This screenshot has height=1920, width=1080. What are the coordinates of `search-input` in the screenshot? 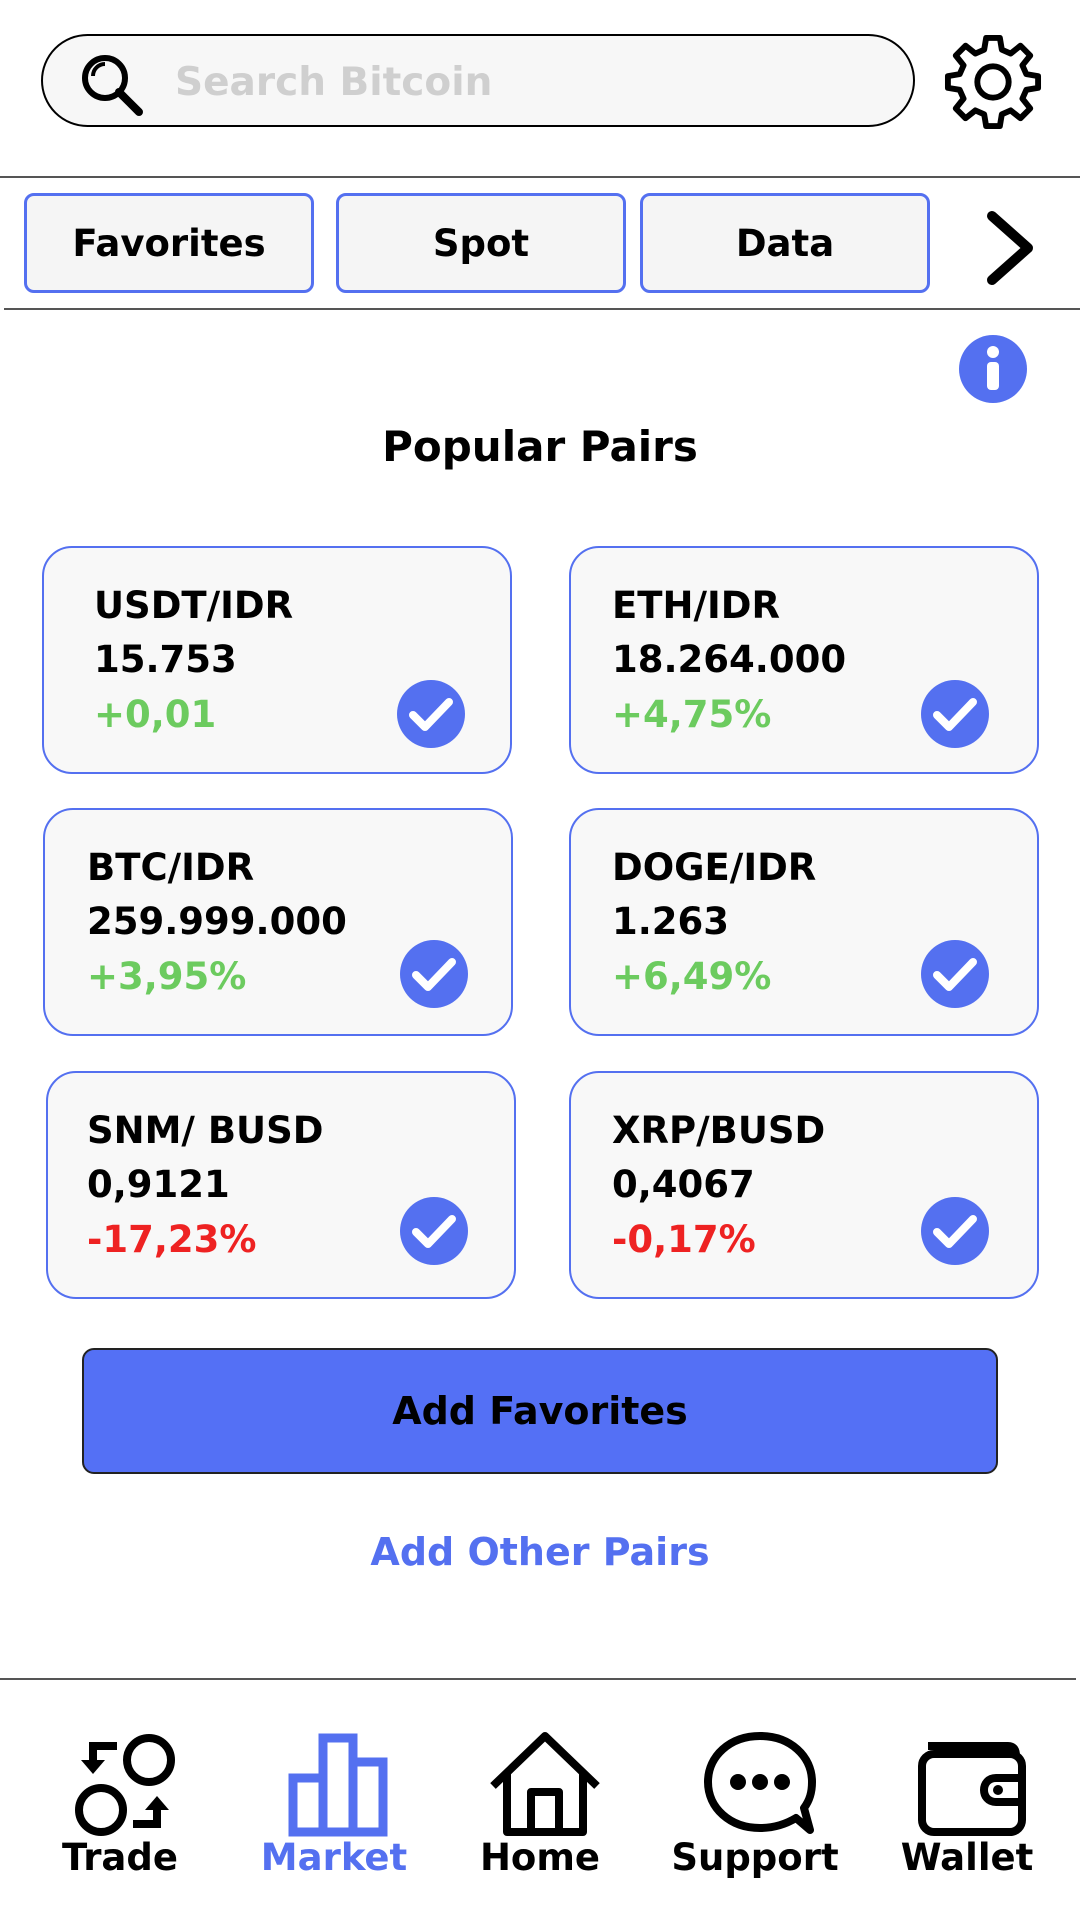 It's located at (525, 82).